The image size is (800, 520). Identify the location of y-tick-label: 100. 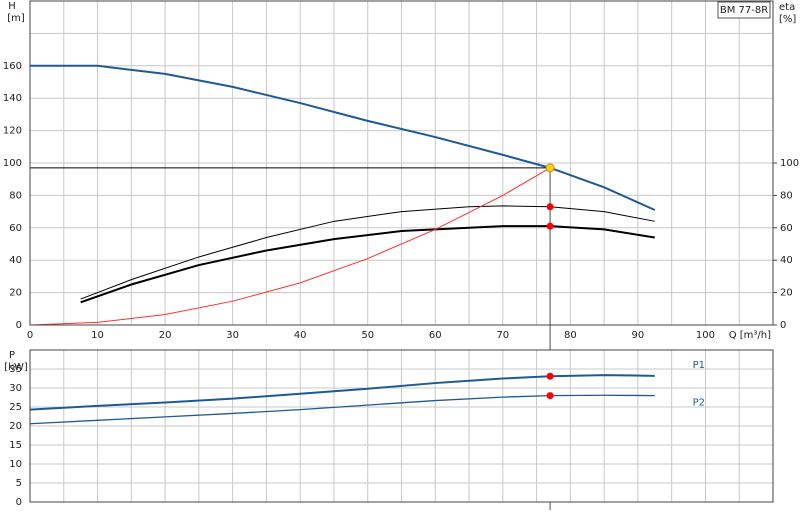
(12, 163).